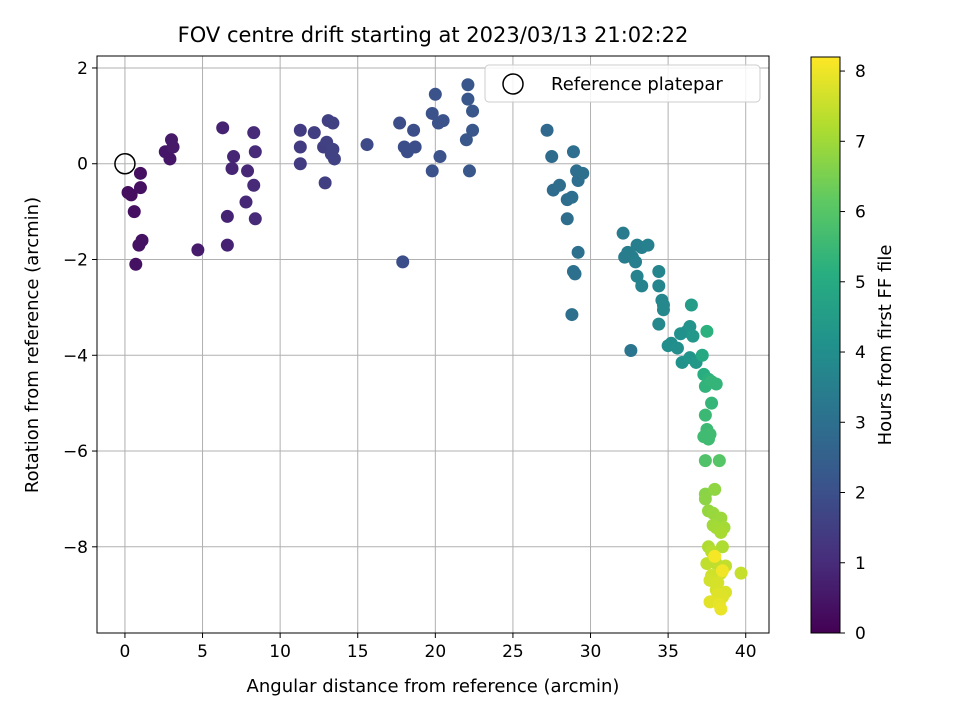 The image size is (960, 724). What do you see at coordinates (75, 356) in the screenshot?
I see `y-tick-label: −4` at bounding box center [75, 356].